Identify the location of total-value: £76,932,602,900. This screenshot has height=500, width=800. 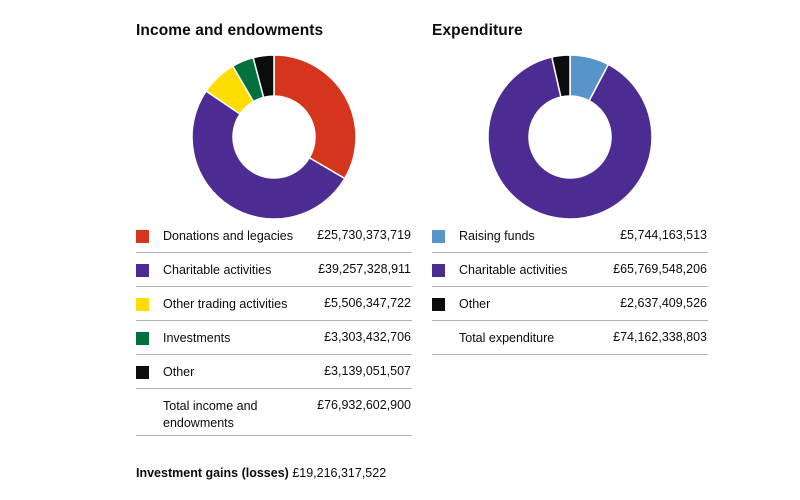
(364, 405).